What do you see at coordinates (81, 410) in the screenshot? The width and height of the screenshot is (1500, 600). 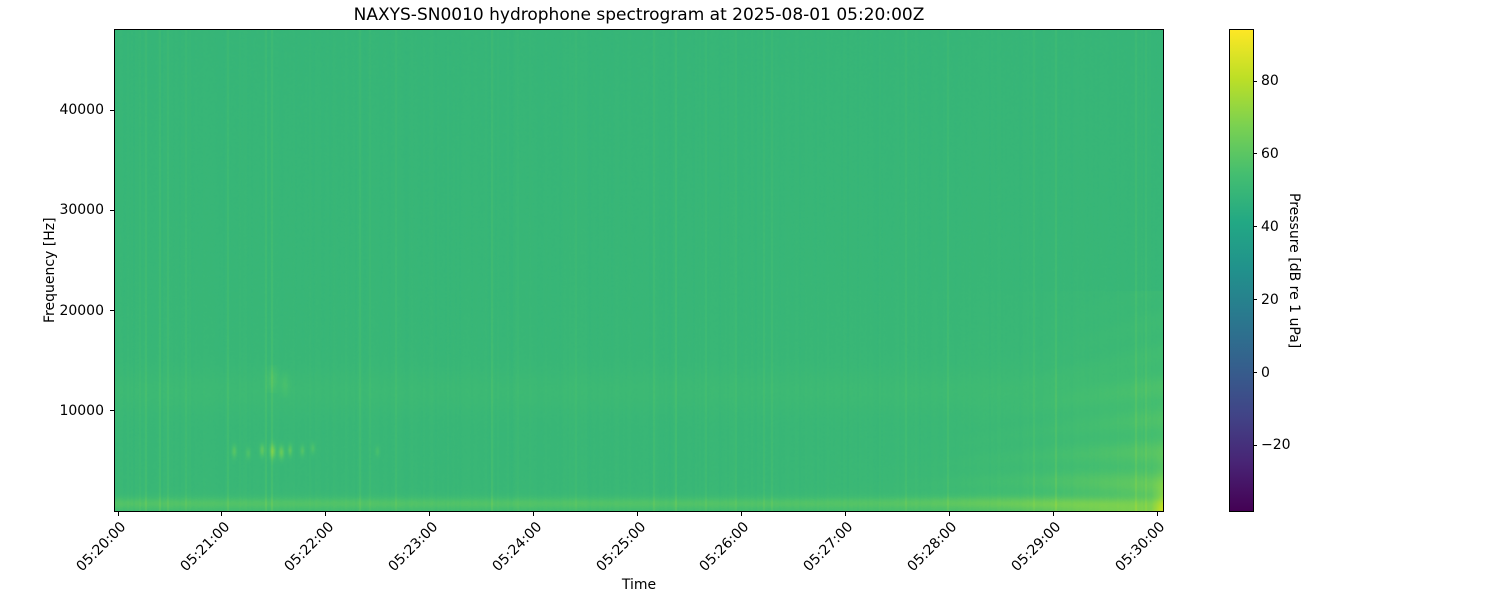 I see `y-tick-label: 10000` at bounding box center [81, 410].